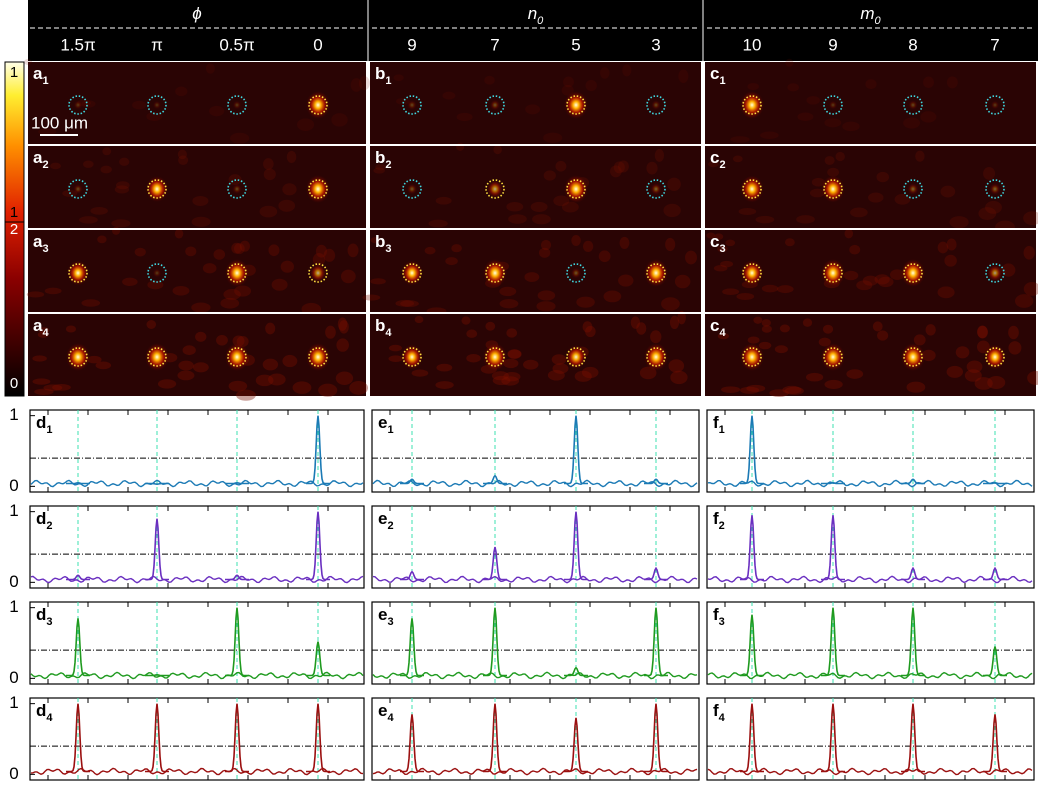 The height and width of the screenshot is (792, 1038). What do you see at coordinates (388, 249) in the screenshot?
I see `panel-label-sub: 3` at bounding box center [388, 249].